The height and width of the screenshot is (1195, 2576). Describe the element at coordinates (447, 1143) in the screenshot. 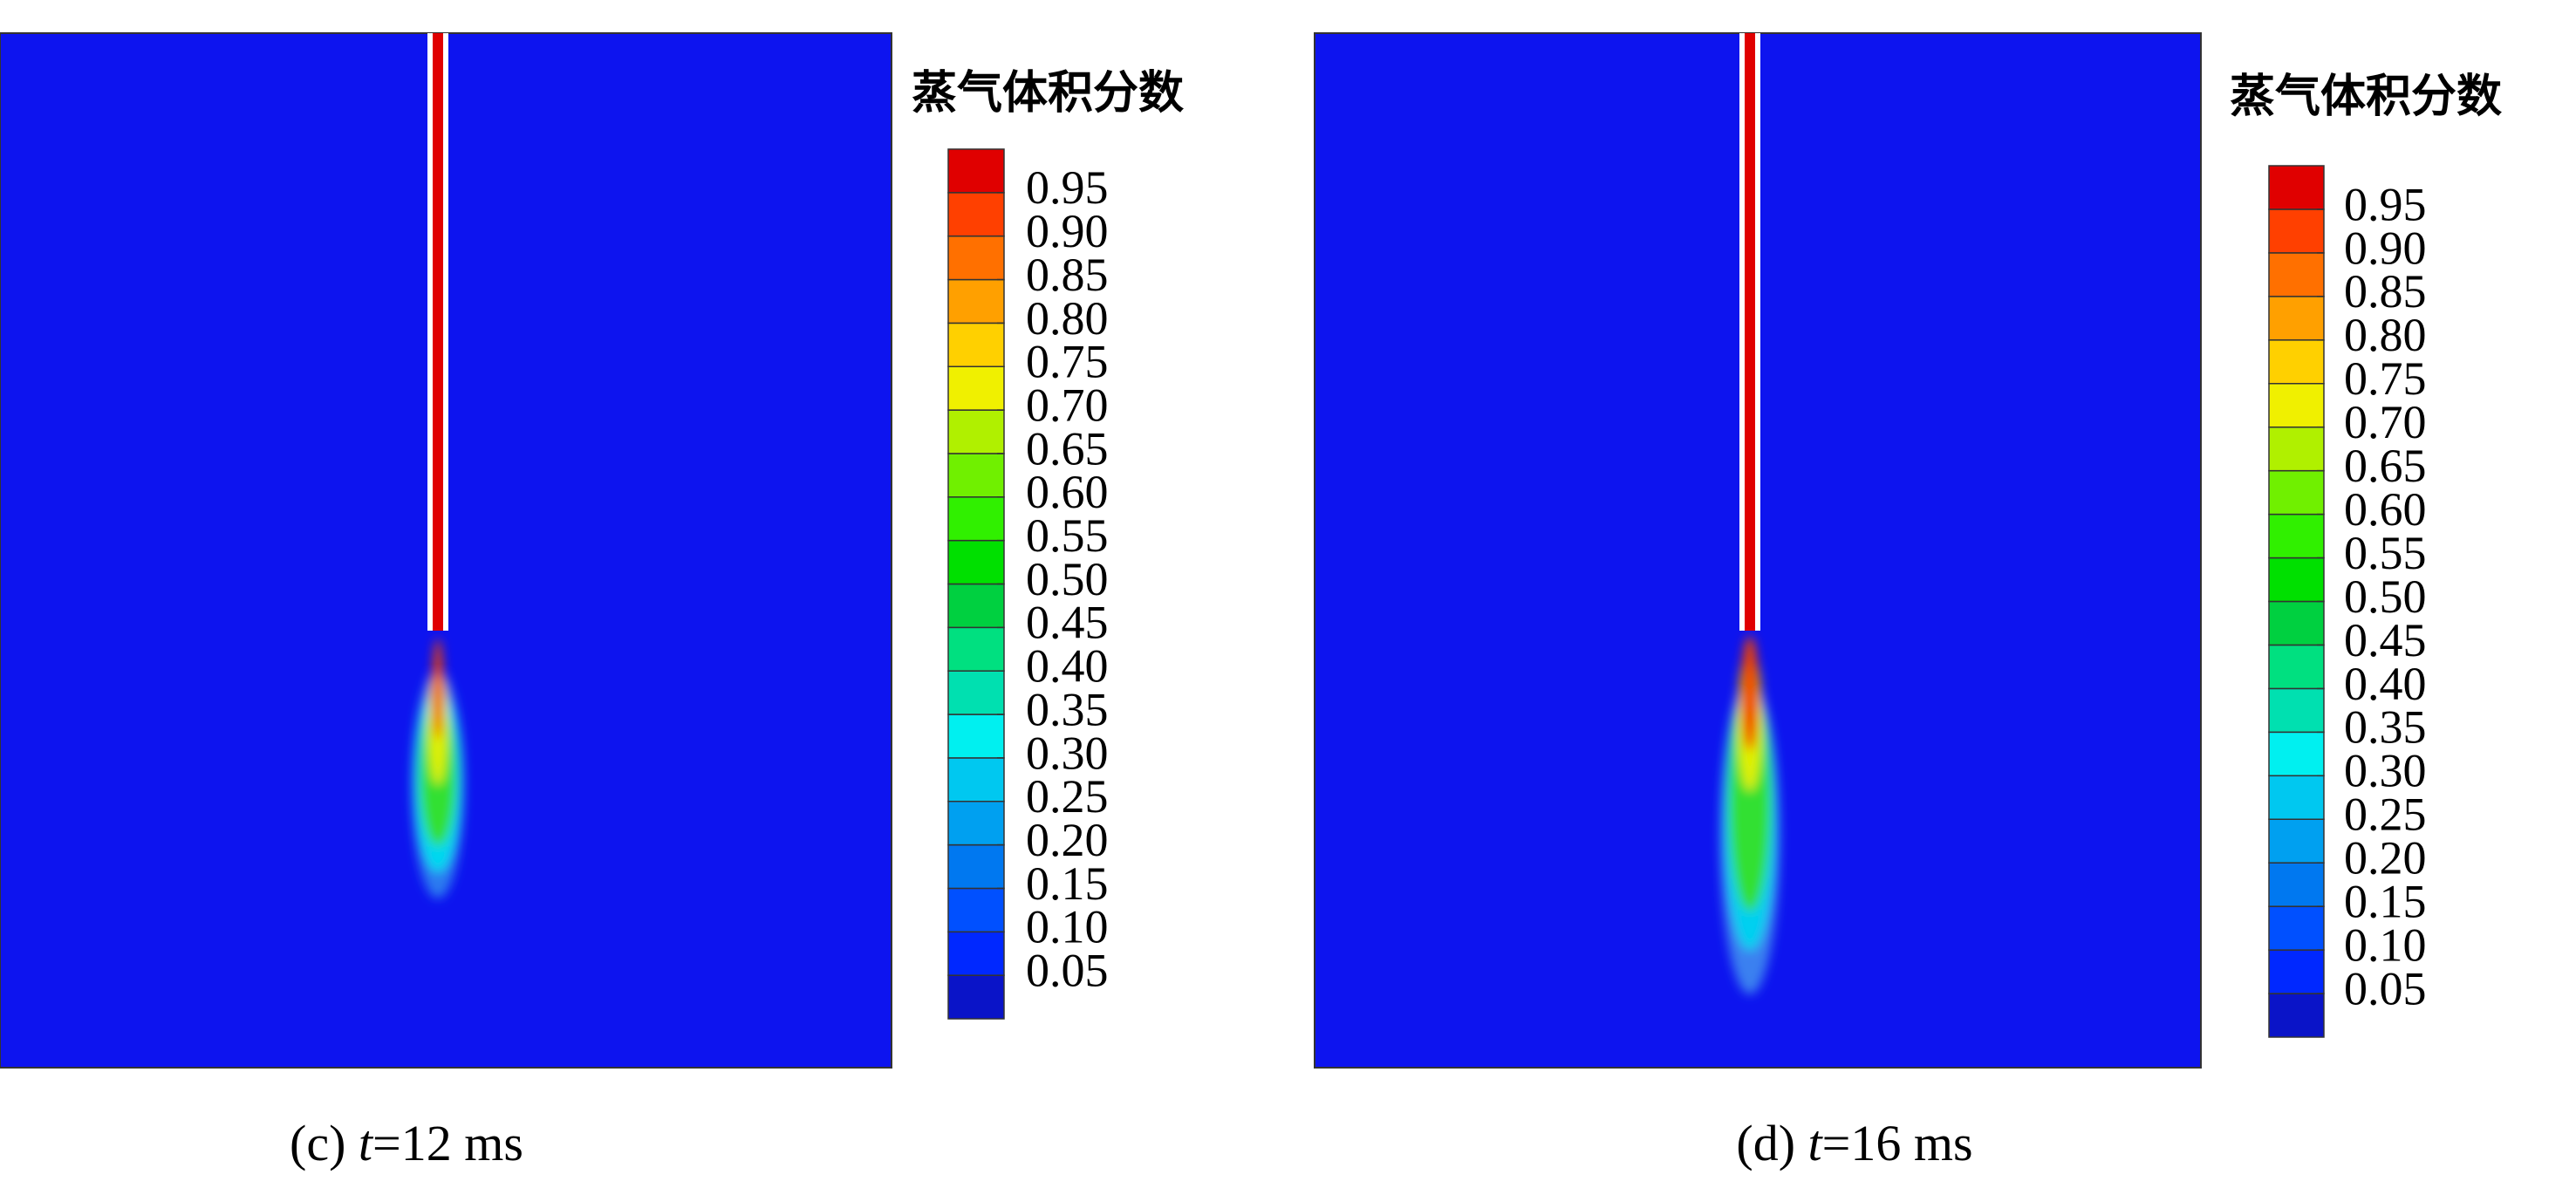

I see `caption-text: =12 ms` at that location.